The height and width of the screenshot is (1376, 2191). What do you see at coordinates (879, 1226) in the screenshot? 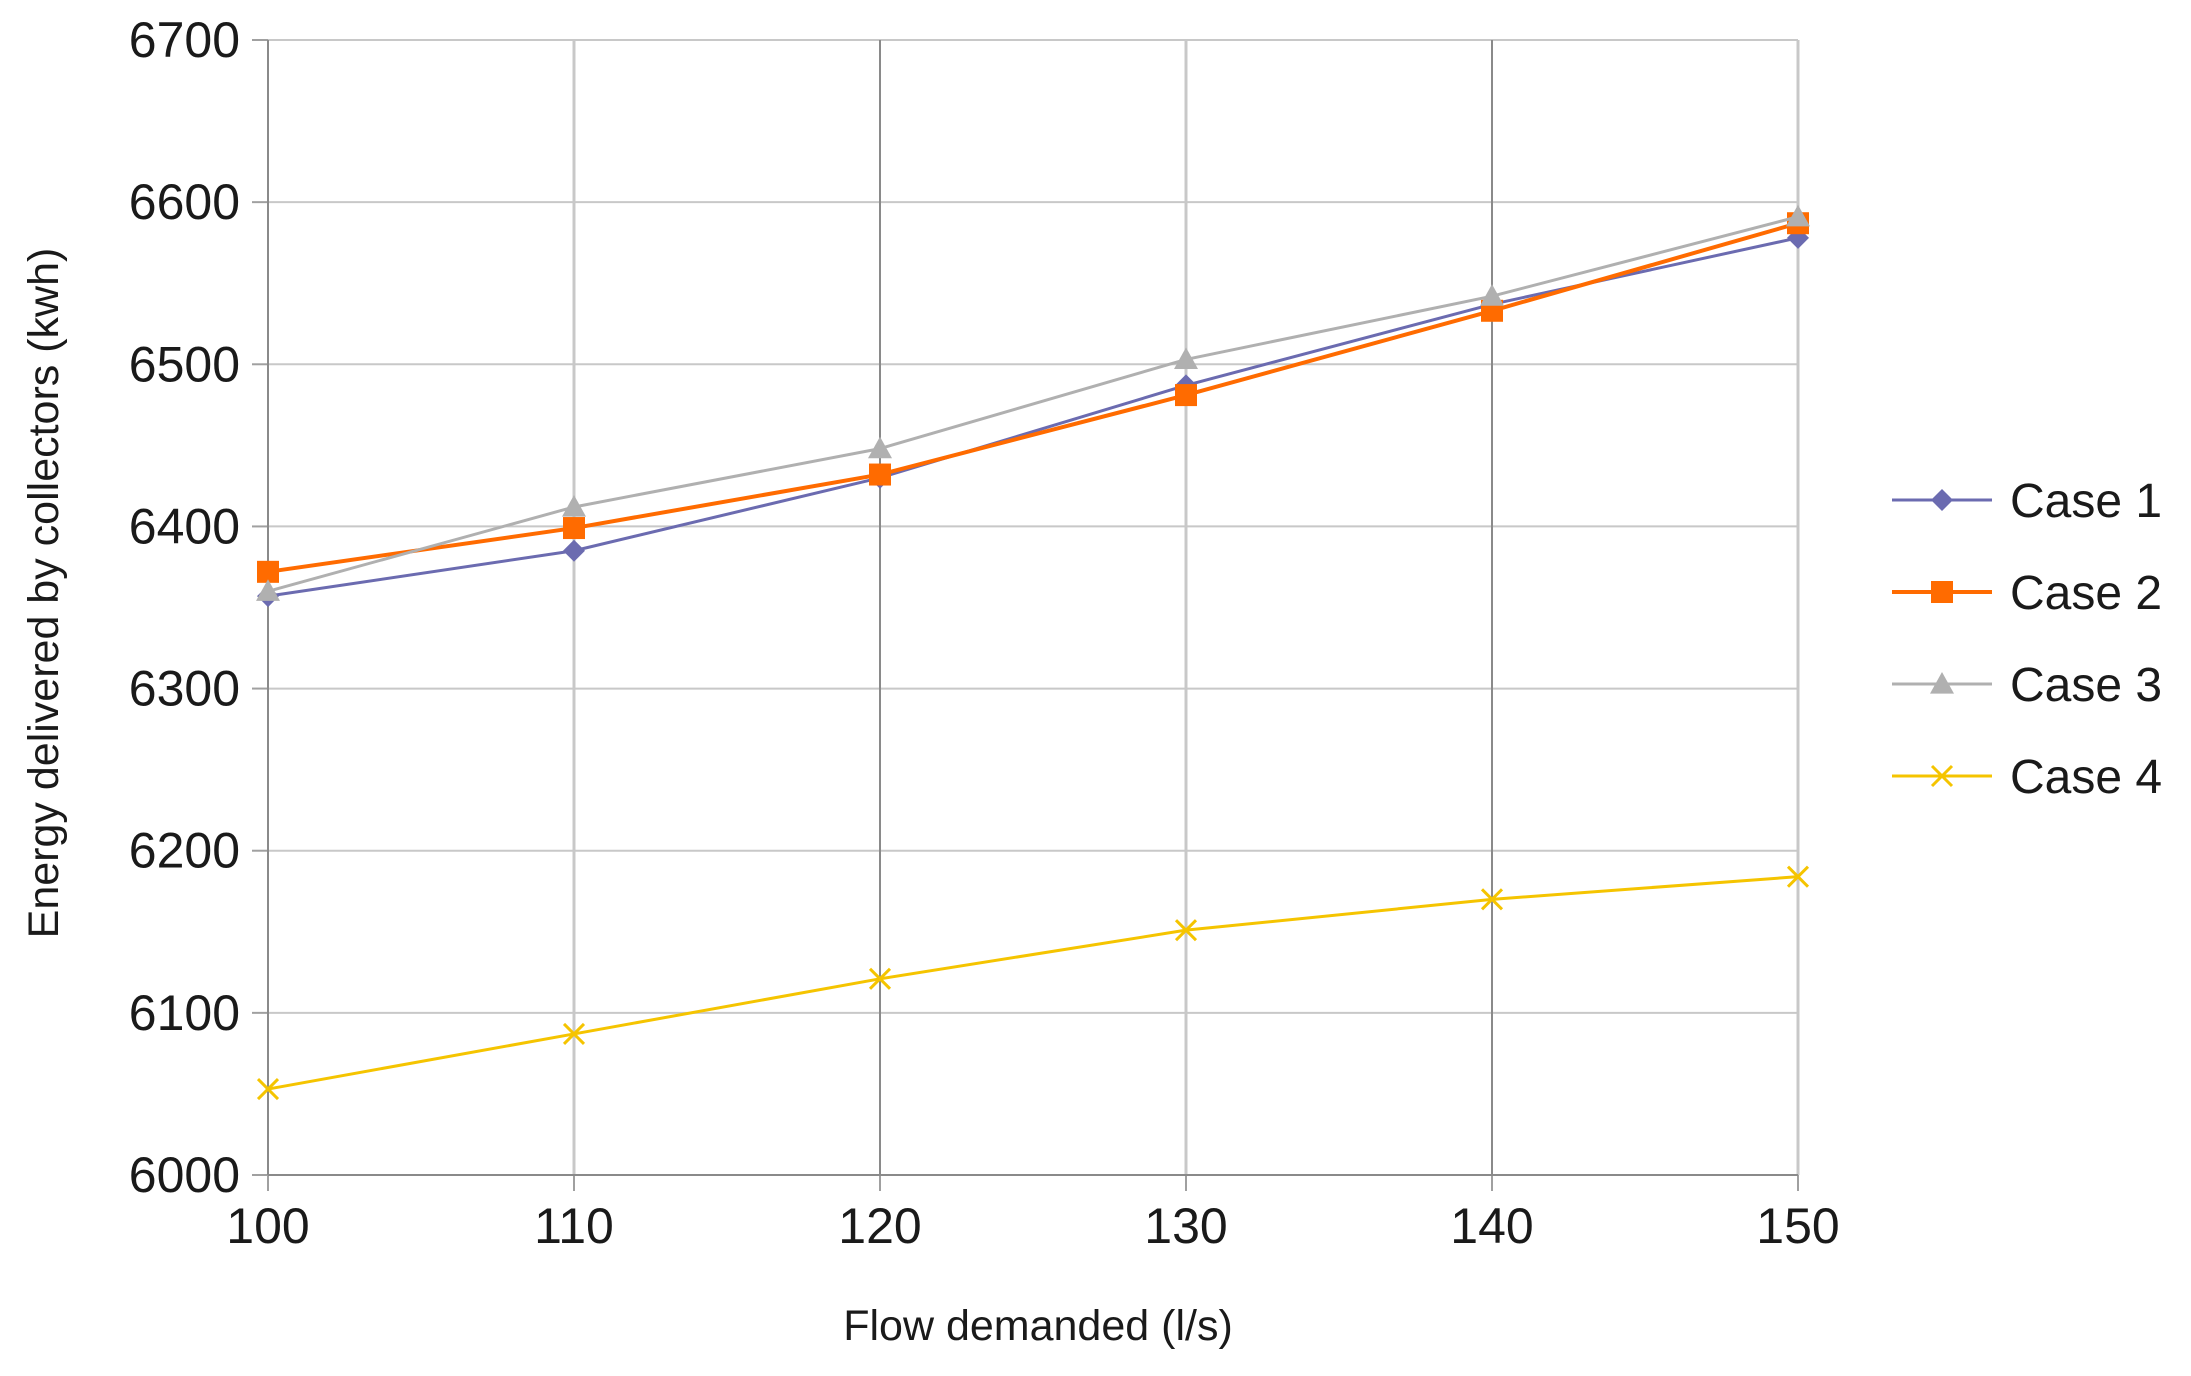
I see `x-tick-label: 120` at bounding box center [879, 1226].